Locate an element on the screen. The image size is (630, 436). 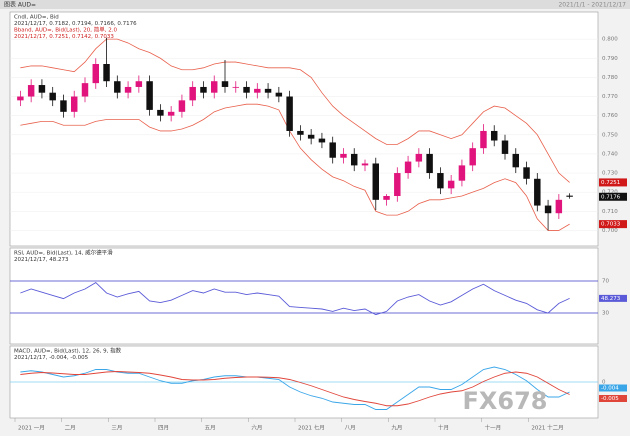
x-tick-label: 三月 is located at coordinates (116, 428).